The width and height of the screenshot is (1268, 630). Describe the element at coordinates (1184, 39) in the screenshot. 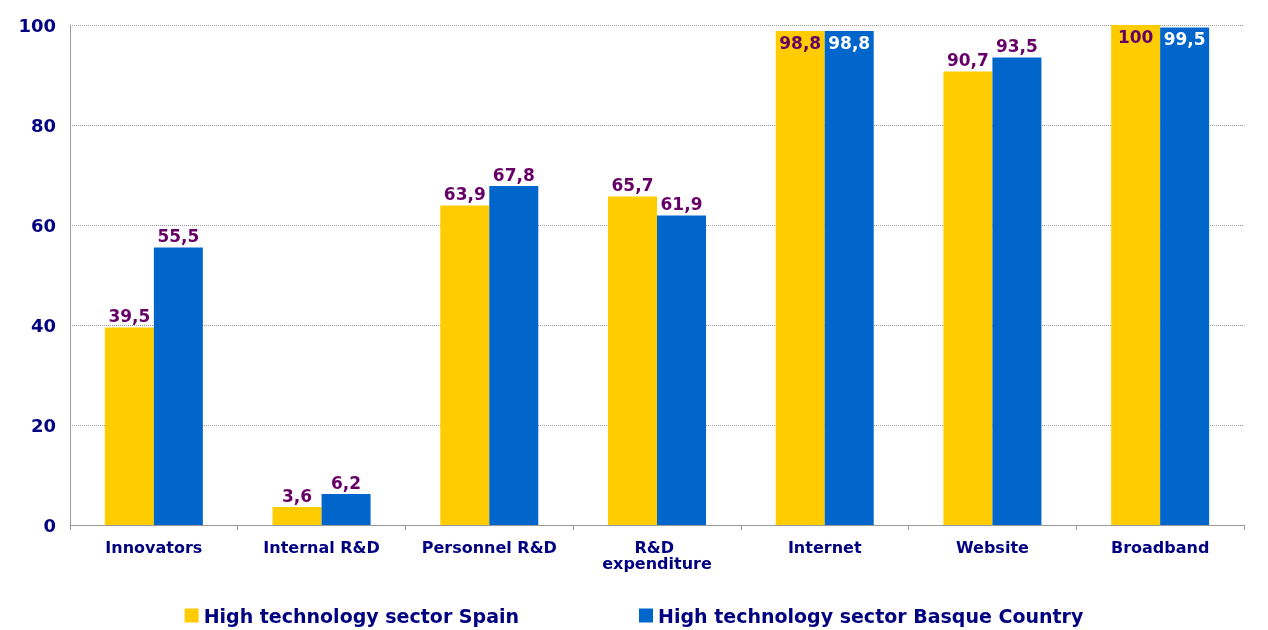

I see `data-label: 99,5` at that location.